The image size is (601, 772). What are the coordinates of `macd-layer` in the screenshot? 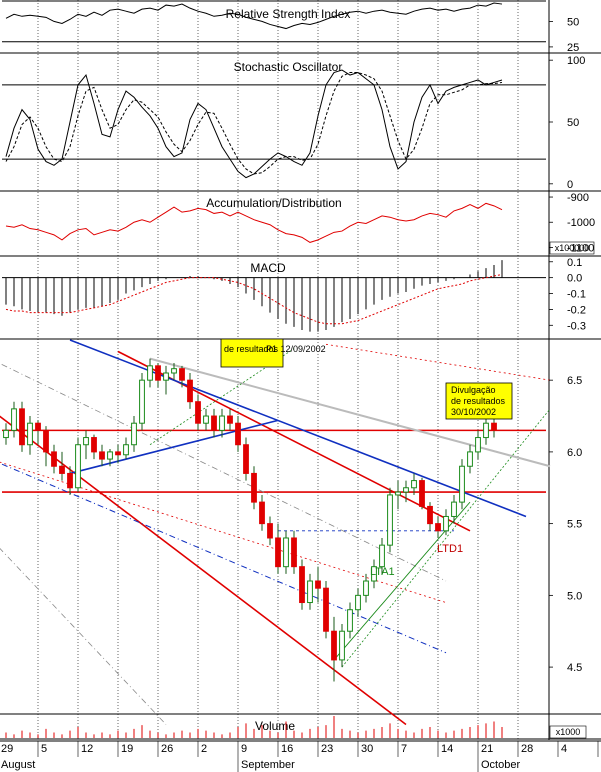 It's located at (274, 296).